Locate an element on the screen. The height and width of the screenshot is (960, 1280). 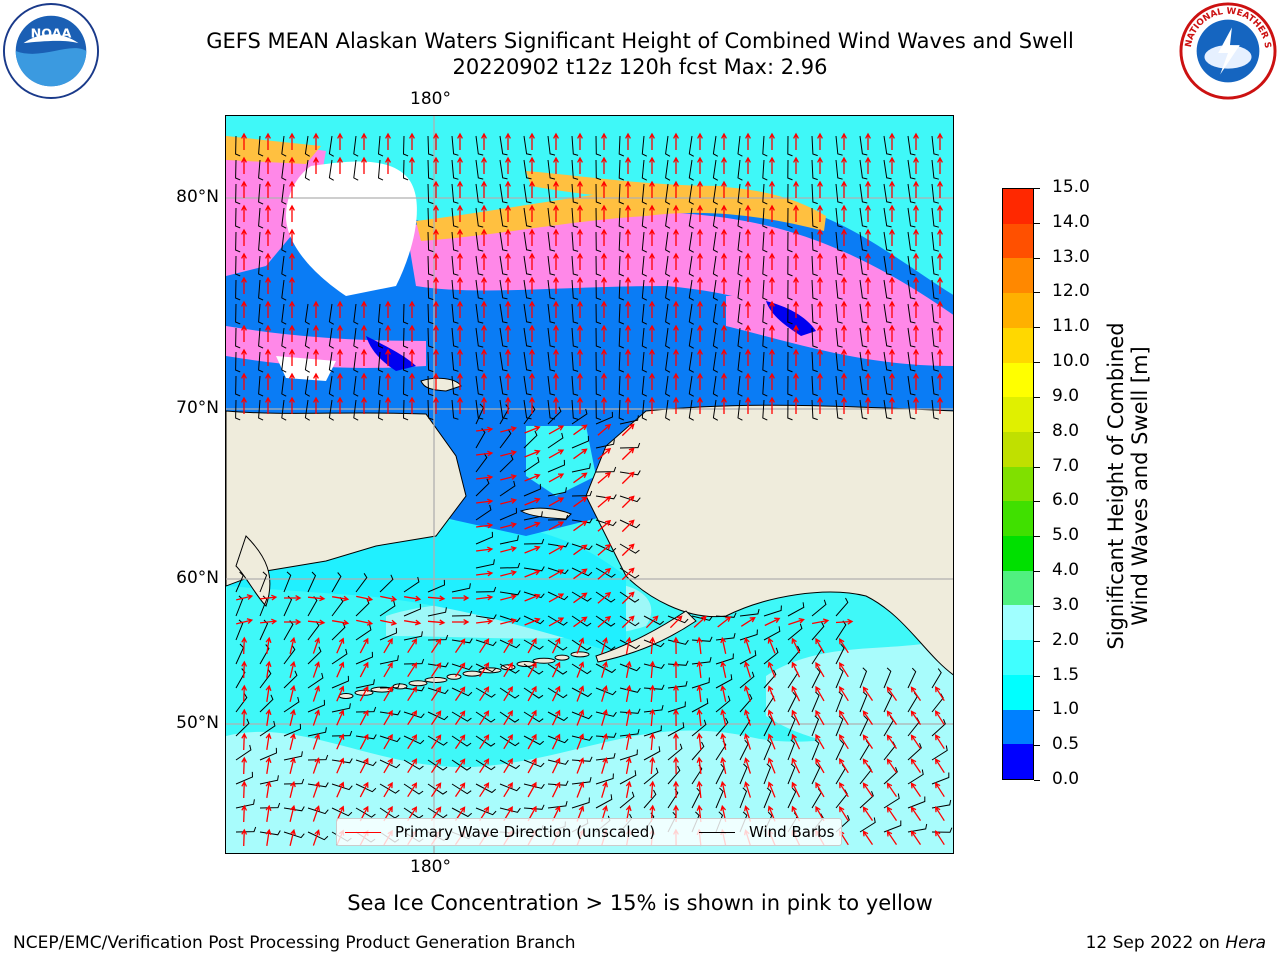
legend-item-wind-barbs: Wind Barbs is located at coordinates (766, 832).